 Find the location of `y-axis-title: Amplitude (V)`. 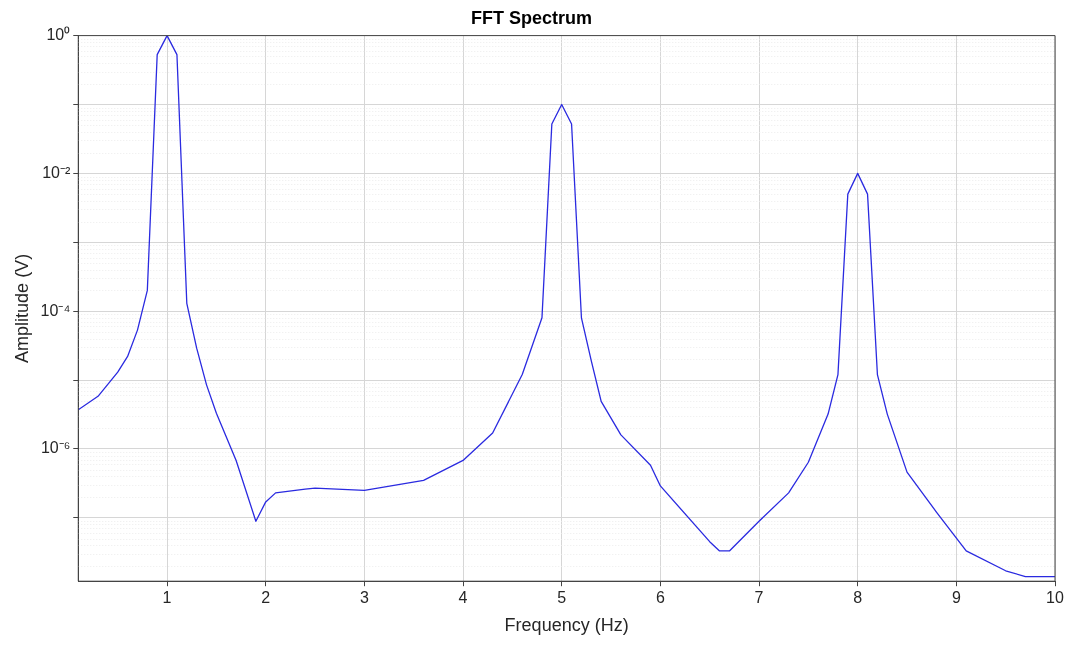

y-axis-title: Amplitude (V) is located at coordinates (21, 308).